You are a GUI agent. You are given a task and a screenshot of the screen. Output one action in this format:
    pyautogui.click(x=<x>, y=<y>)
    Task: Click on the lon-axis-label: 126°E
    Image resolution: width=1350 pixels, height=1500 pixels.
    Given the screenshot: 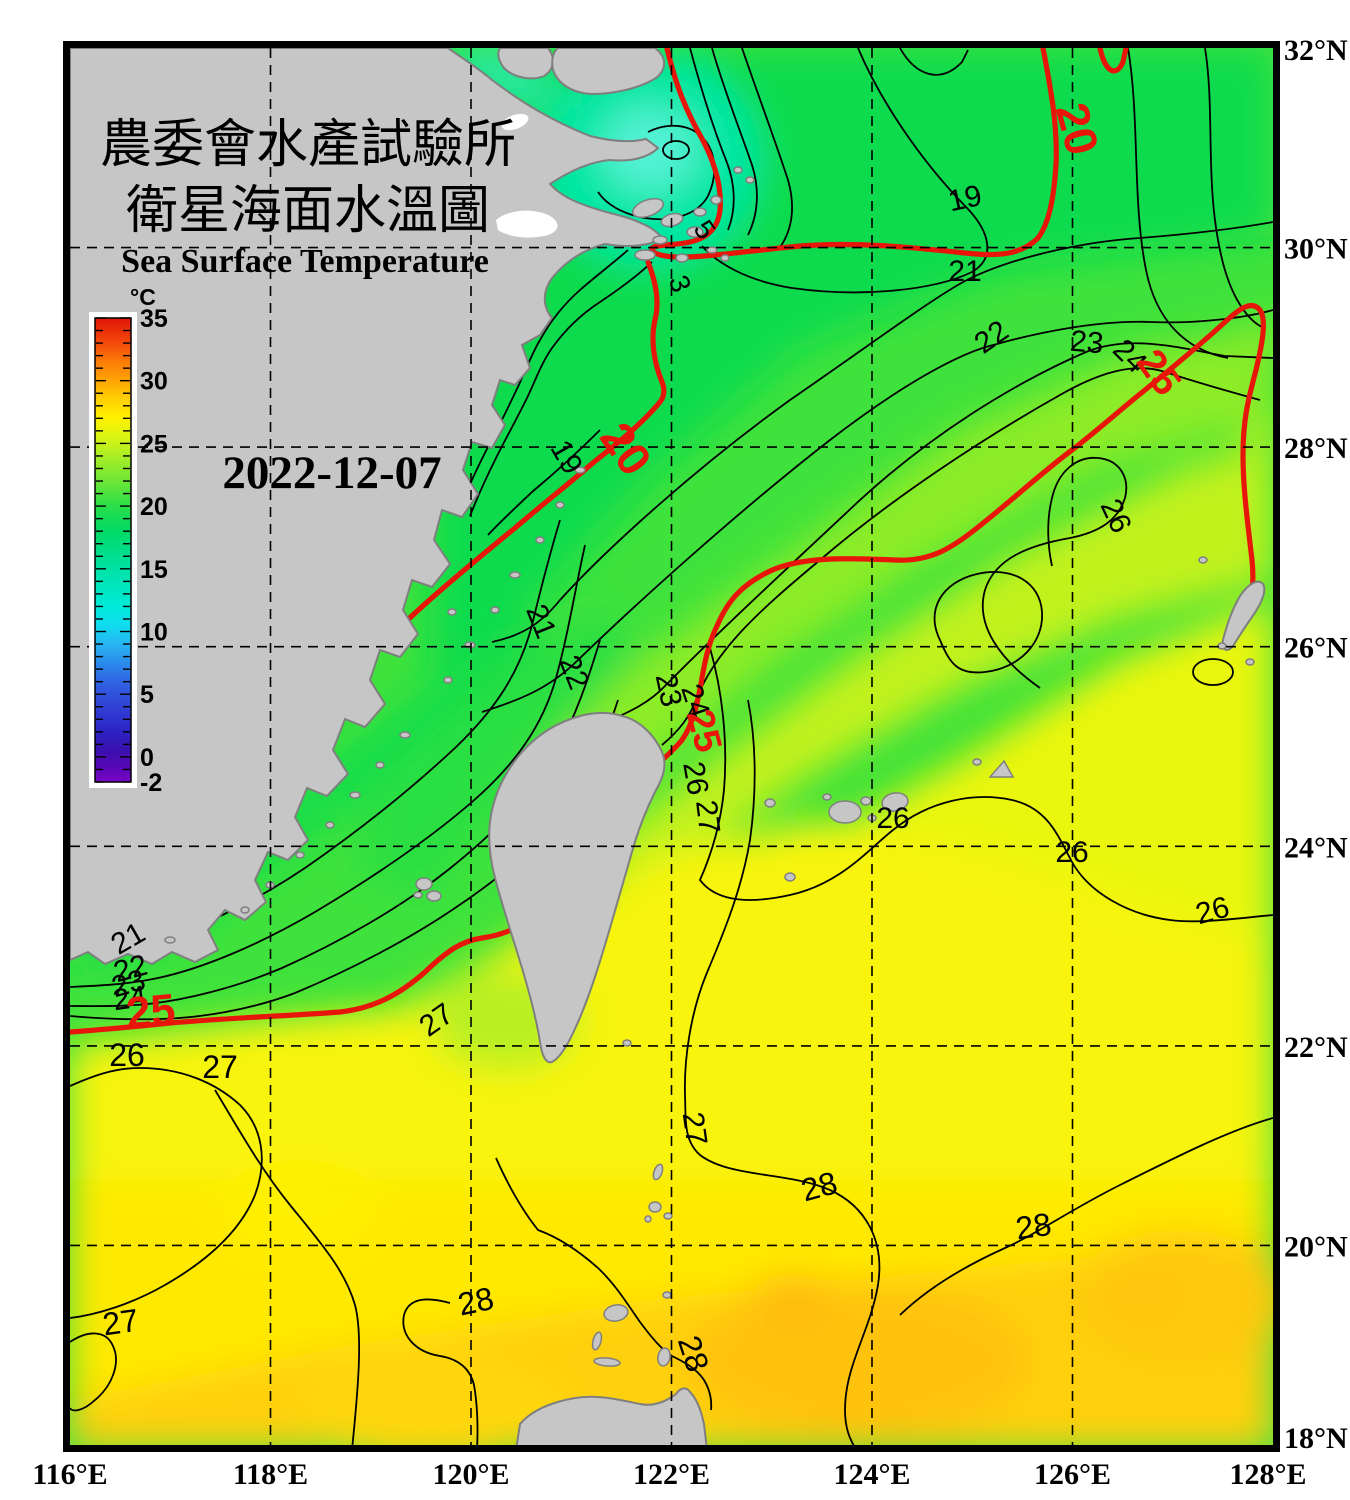 What is the action you would take?
    pyautogui.click(x=1072, y=1474)
    